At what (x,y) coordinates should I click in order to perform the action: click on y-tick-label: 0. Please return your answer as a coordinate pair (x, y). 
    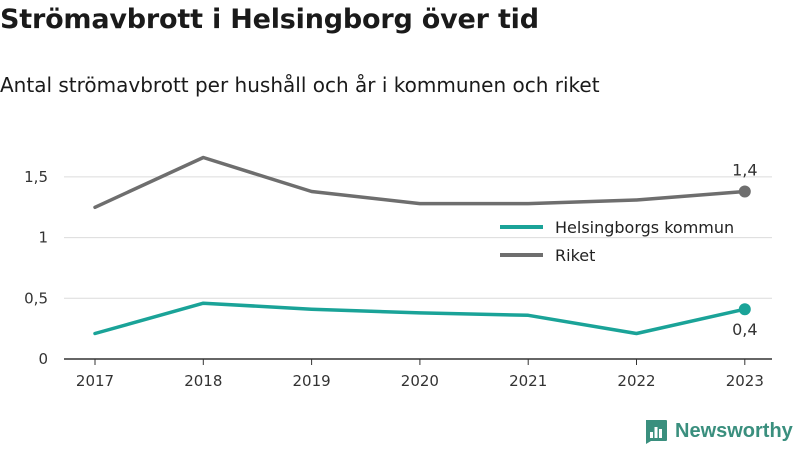
    Looking at the image, I should click on (43, 359).